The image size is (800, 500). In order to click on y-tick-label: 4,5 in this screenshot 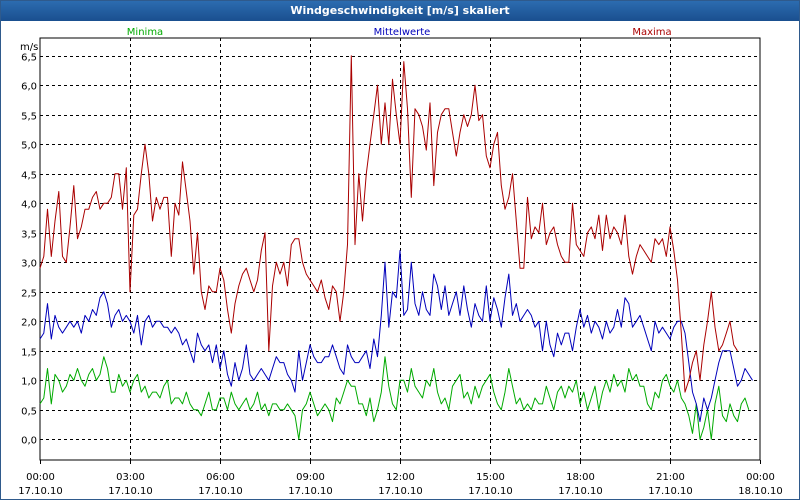, I will do `click(29, 176)`.